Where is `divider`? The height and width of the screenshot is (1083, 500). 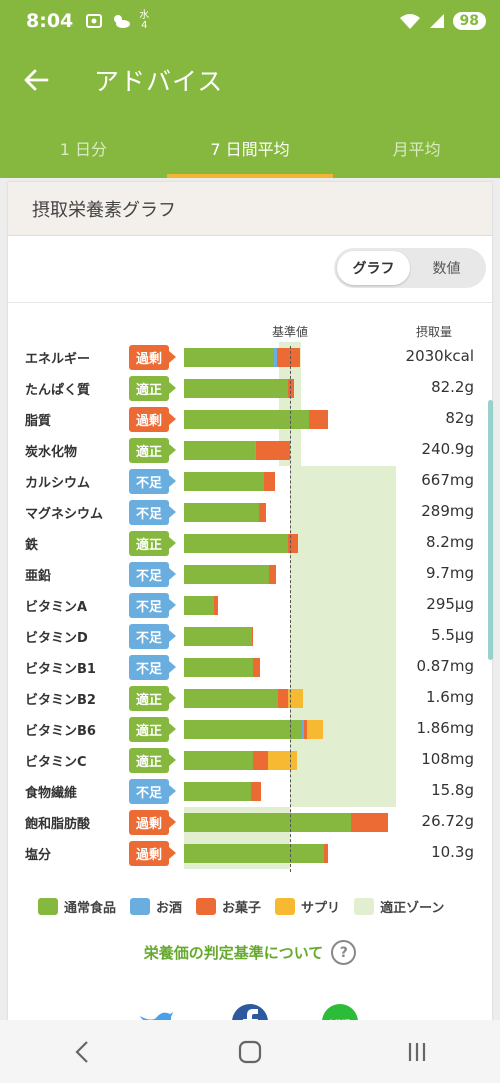 divider is located at coordinates (250, 302).